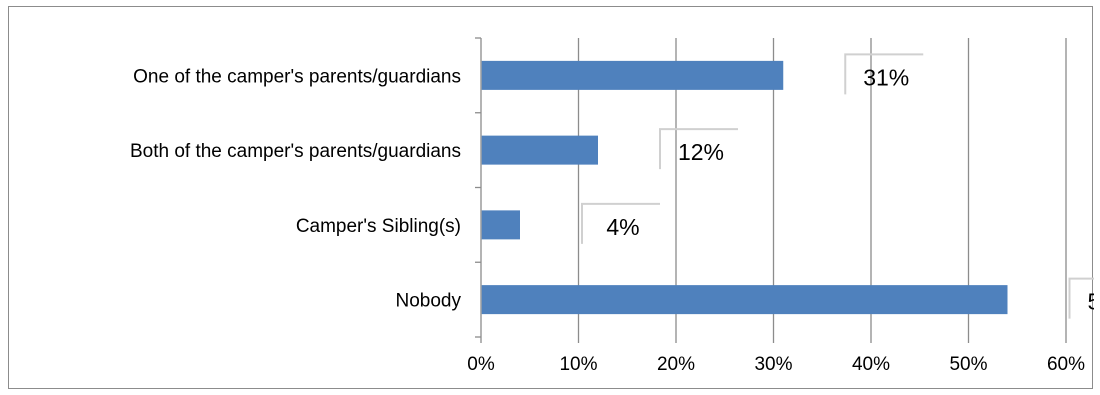  Describe the element at coordinates (578, 364) in the screenshot. I see `x-tick-label: 10%` at that location.